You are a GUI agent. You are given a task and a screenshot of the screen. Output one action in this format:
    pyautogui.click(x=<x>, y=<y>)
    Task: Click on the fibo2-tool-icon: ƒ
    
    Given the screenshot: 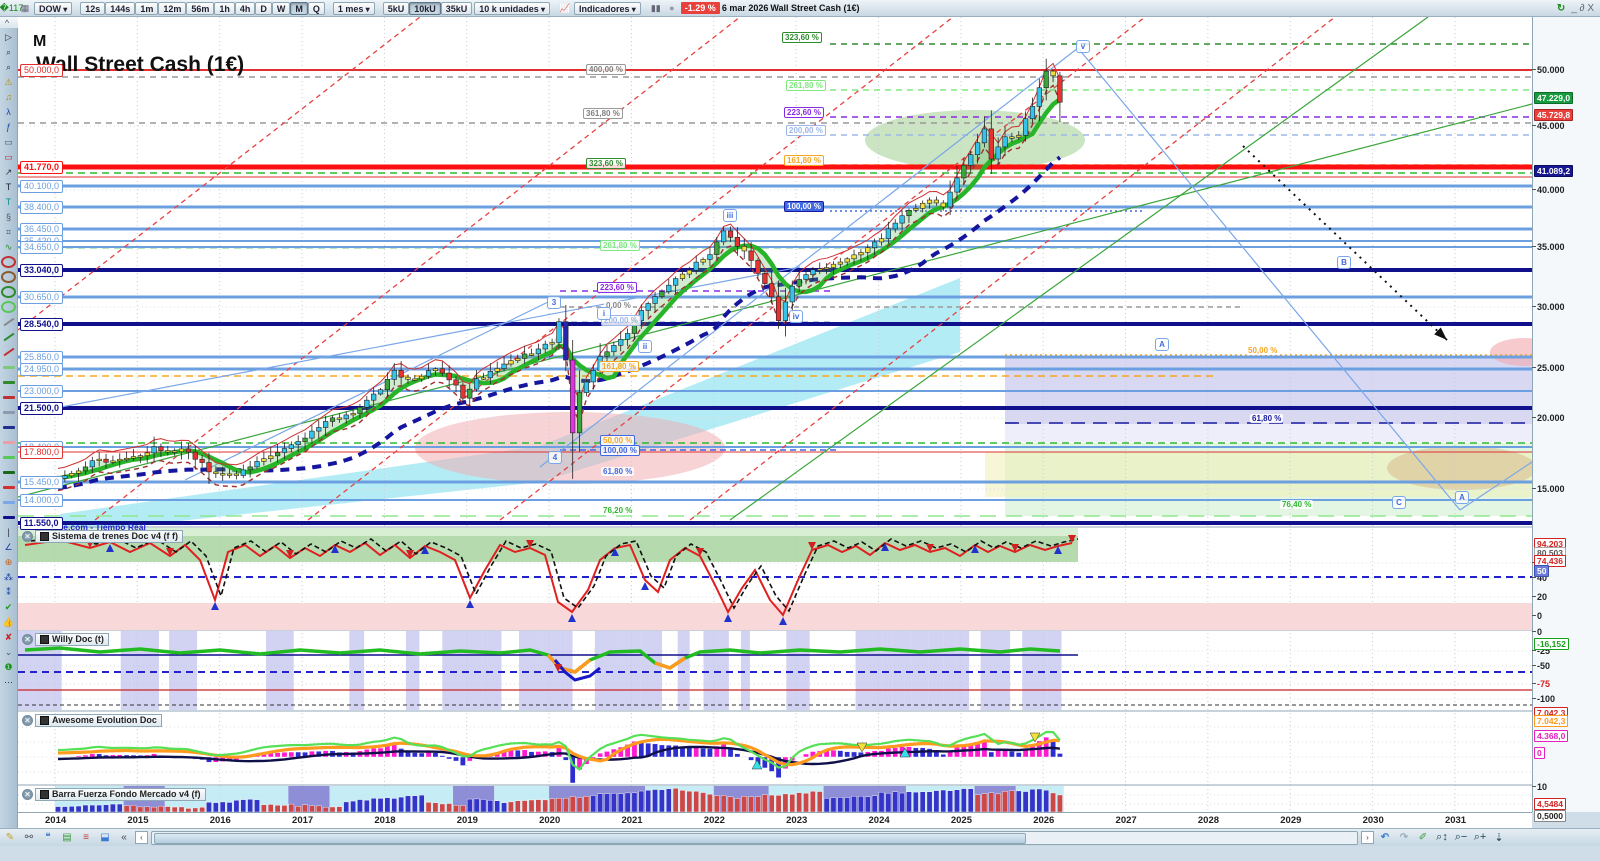 What is the action you would take?
    pyautogui.click(x=8, y=127)
    